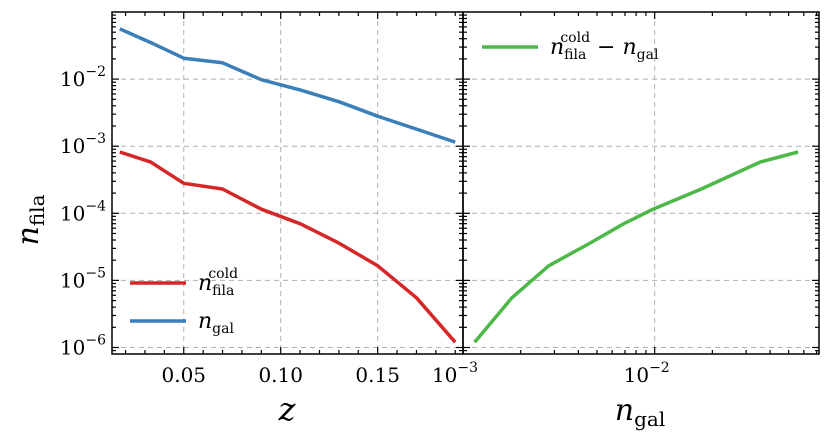  Describe the element at coordinates (83, 278) in the screenshot. I see `left-ytick-label: 10⁻⁵` at that location.